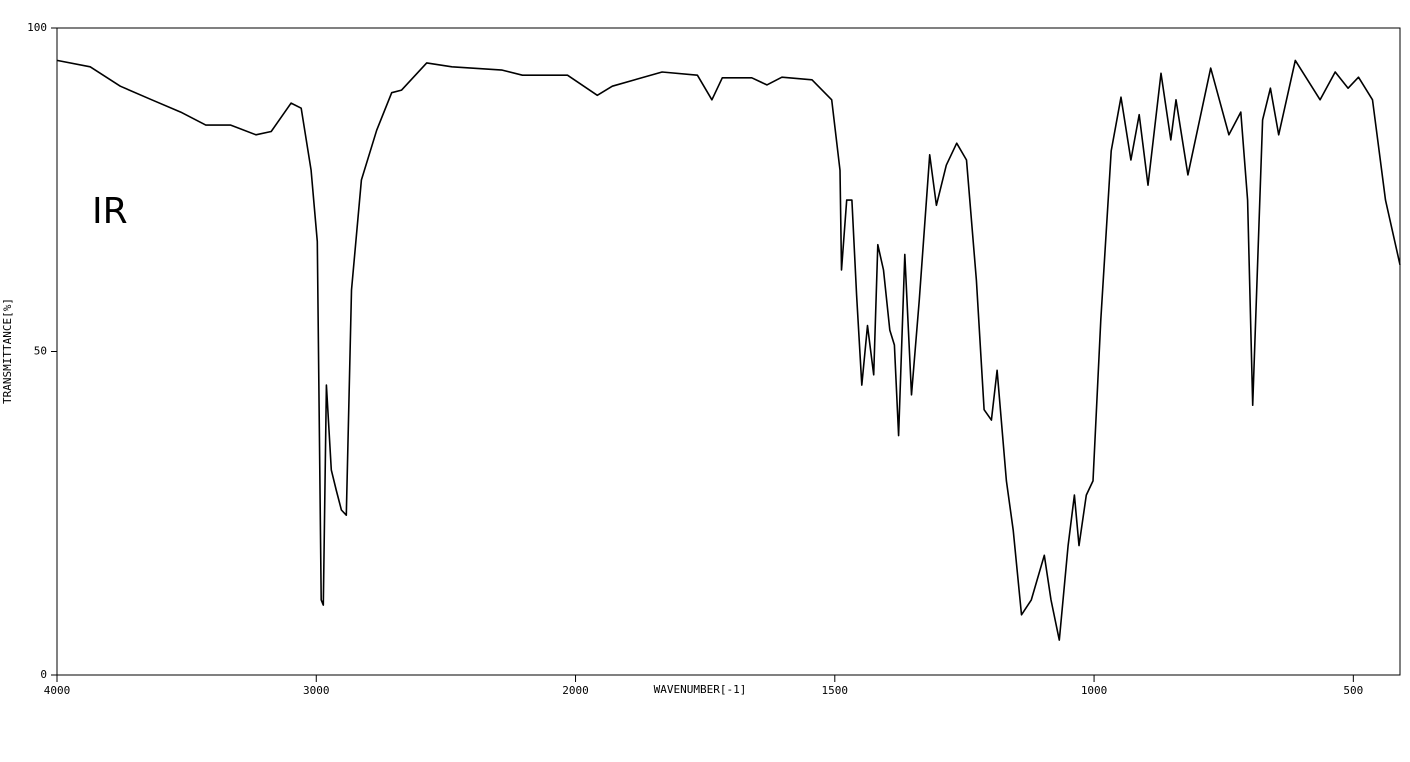  Describe the element at coordinates (40, 351) in the screenshot. I see `y-tick-label: 50` at that location.